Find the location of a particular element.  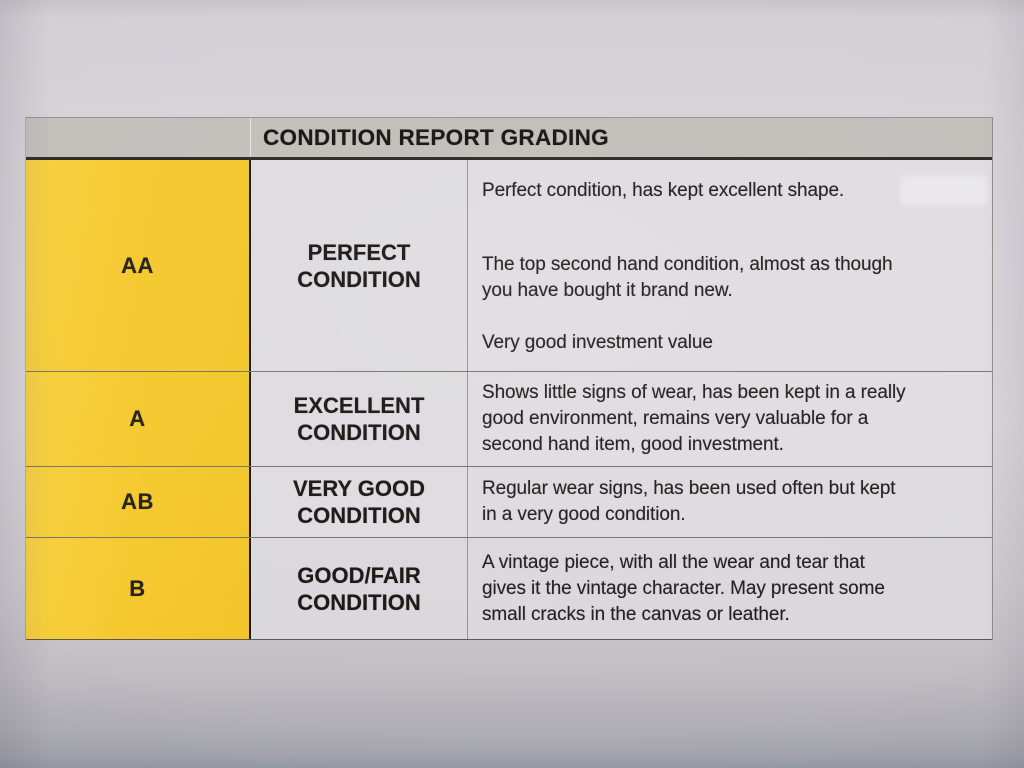

grade-code: B is located at coordinates (137, 588).